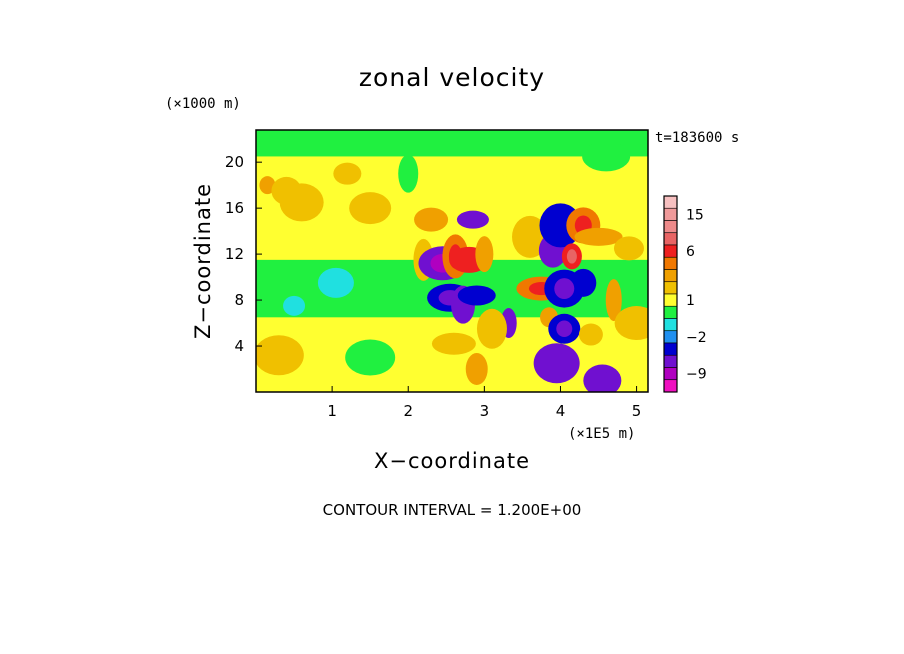  Describe the element at coordinates (203, 261) in the screenshot. I see `y-axis-title: Z−coordinate` at that location.